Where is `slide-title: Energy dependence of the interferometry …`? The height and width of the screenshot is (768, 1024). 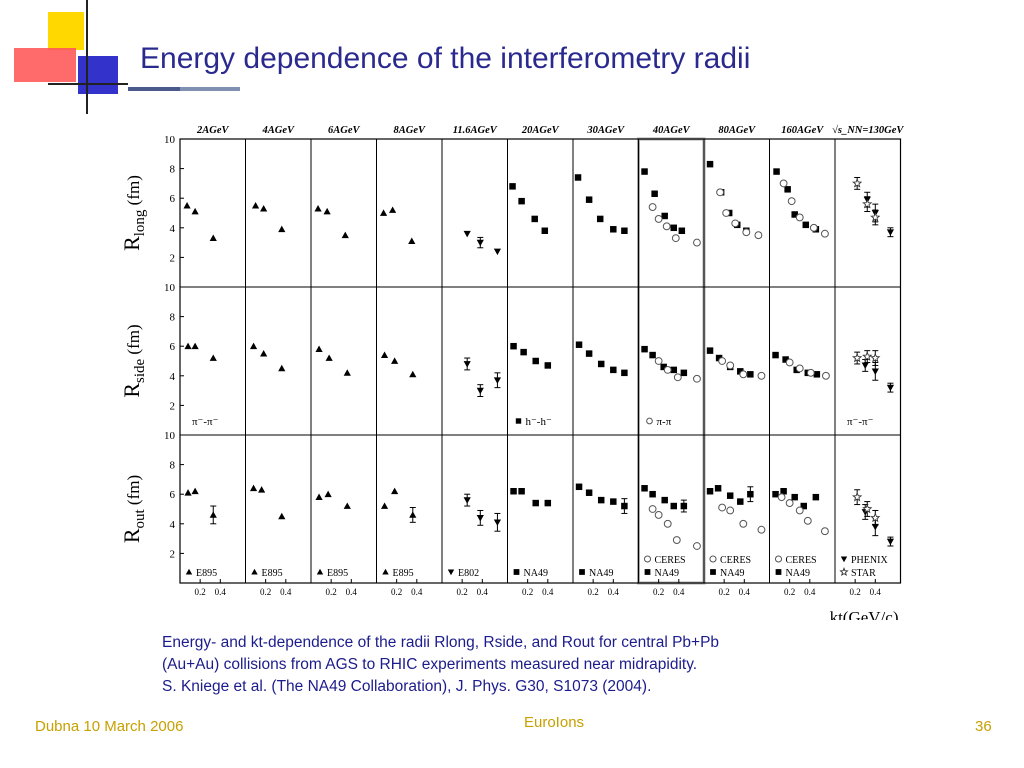
slide-title: Energy dependence of the interferometry … is located at coordinates (445, 58).